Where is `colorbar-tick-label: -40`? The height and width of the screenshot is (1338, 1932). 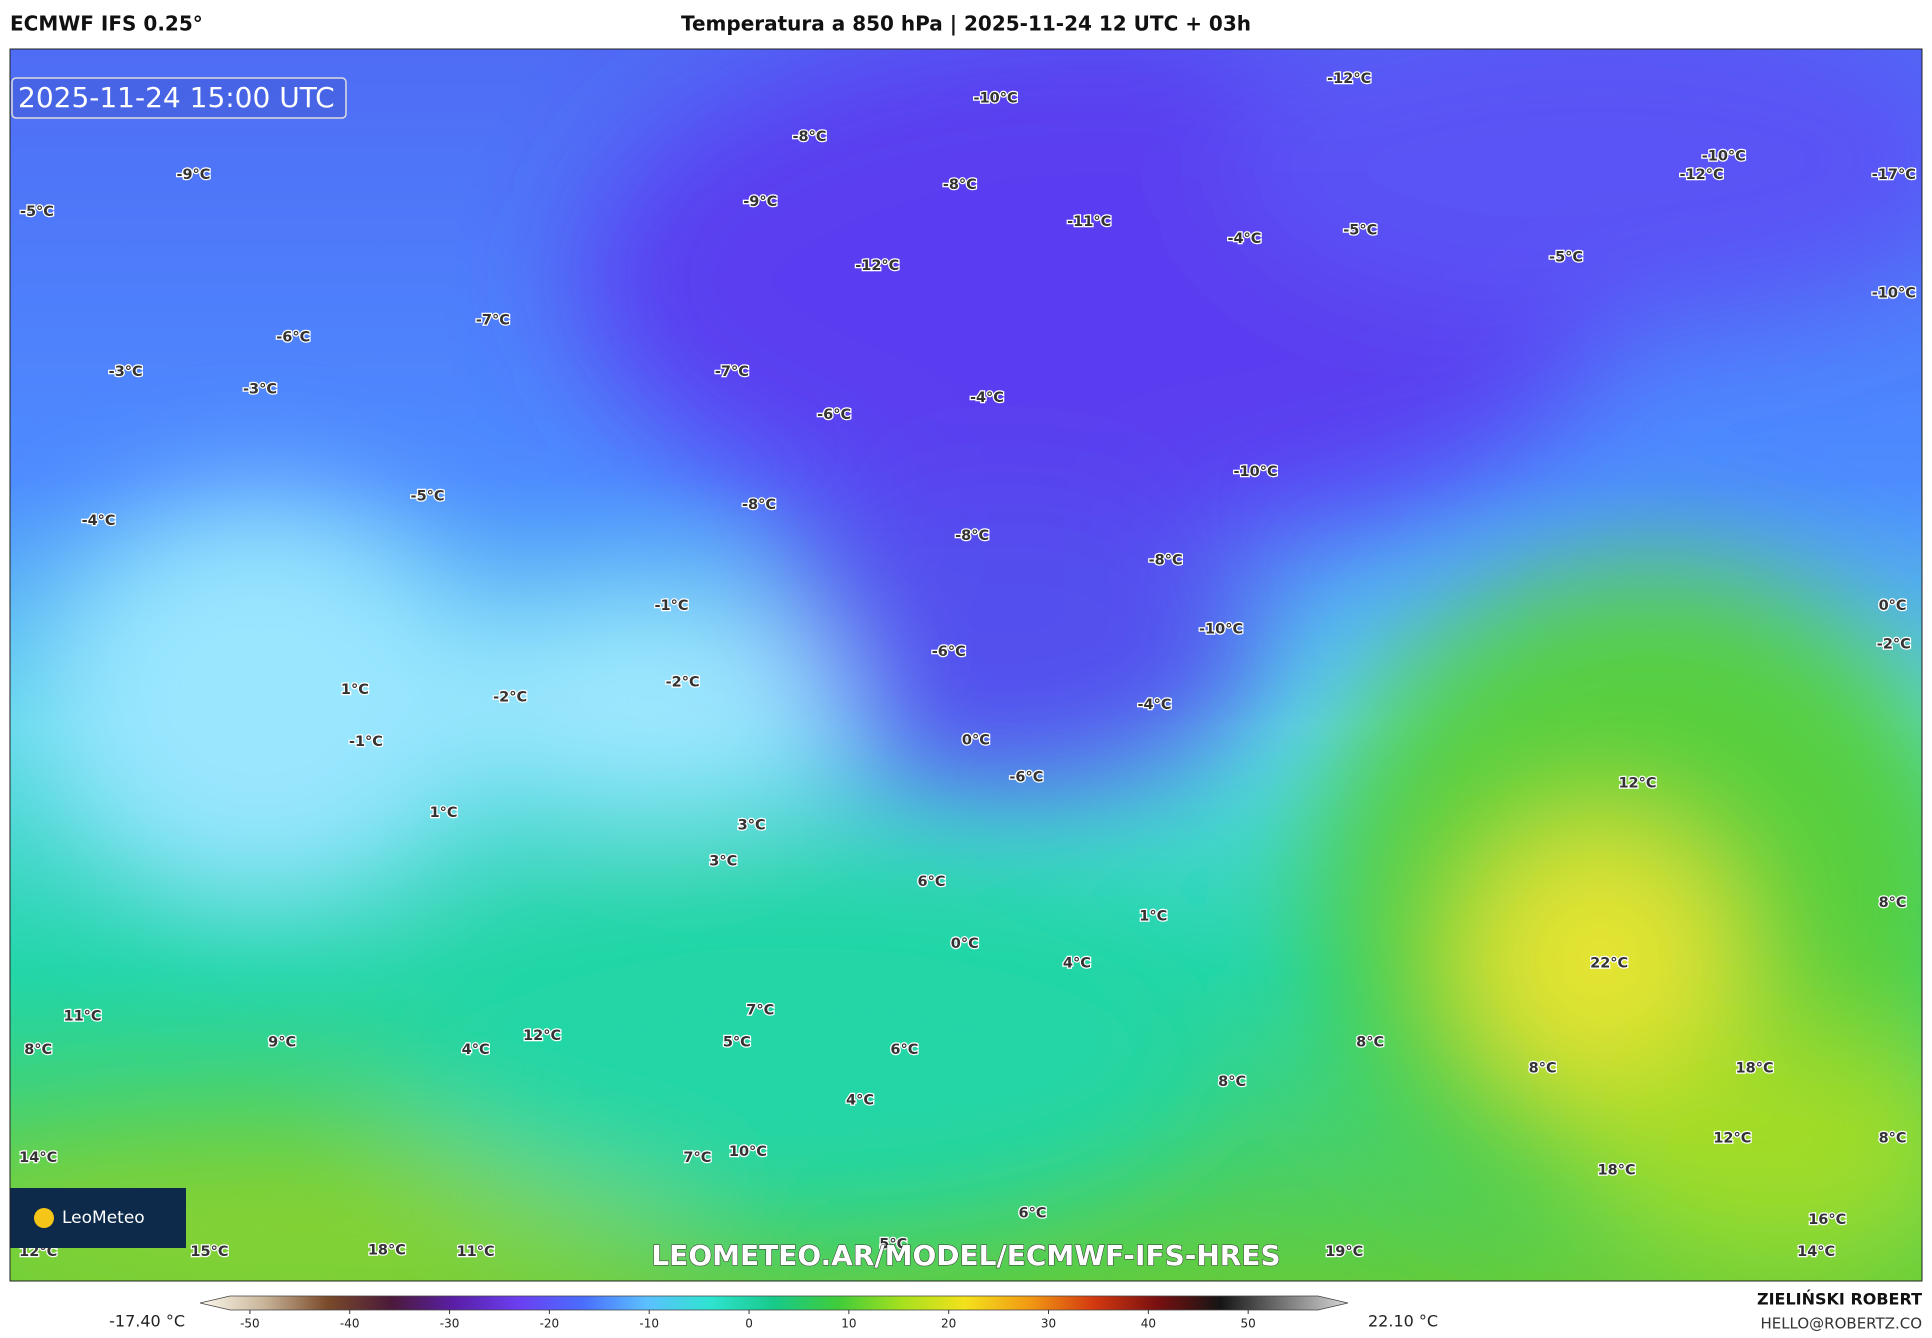 colorbar-tick-label: -40 is located at coordinates (350, 1324).